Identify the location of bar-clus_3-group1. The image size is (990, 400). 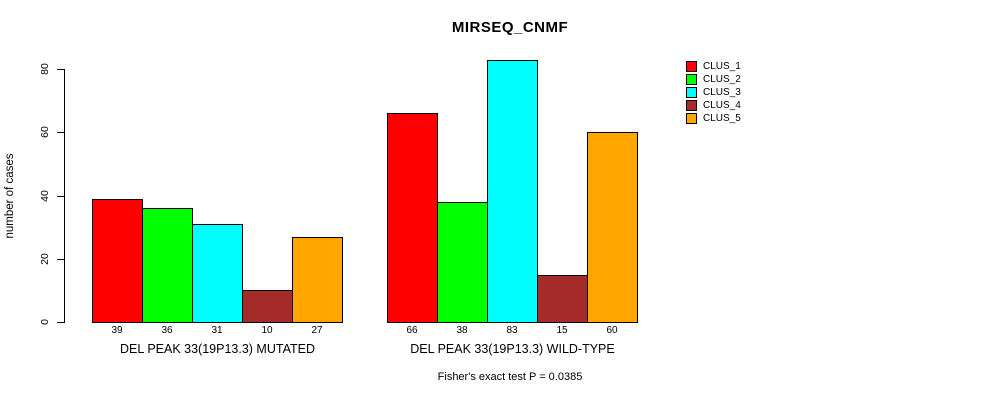
(217, 273).